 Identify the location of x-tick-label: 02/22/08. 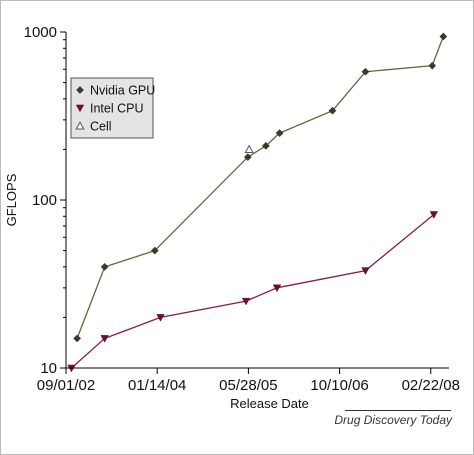
(431, 385).